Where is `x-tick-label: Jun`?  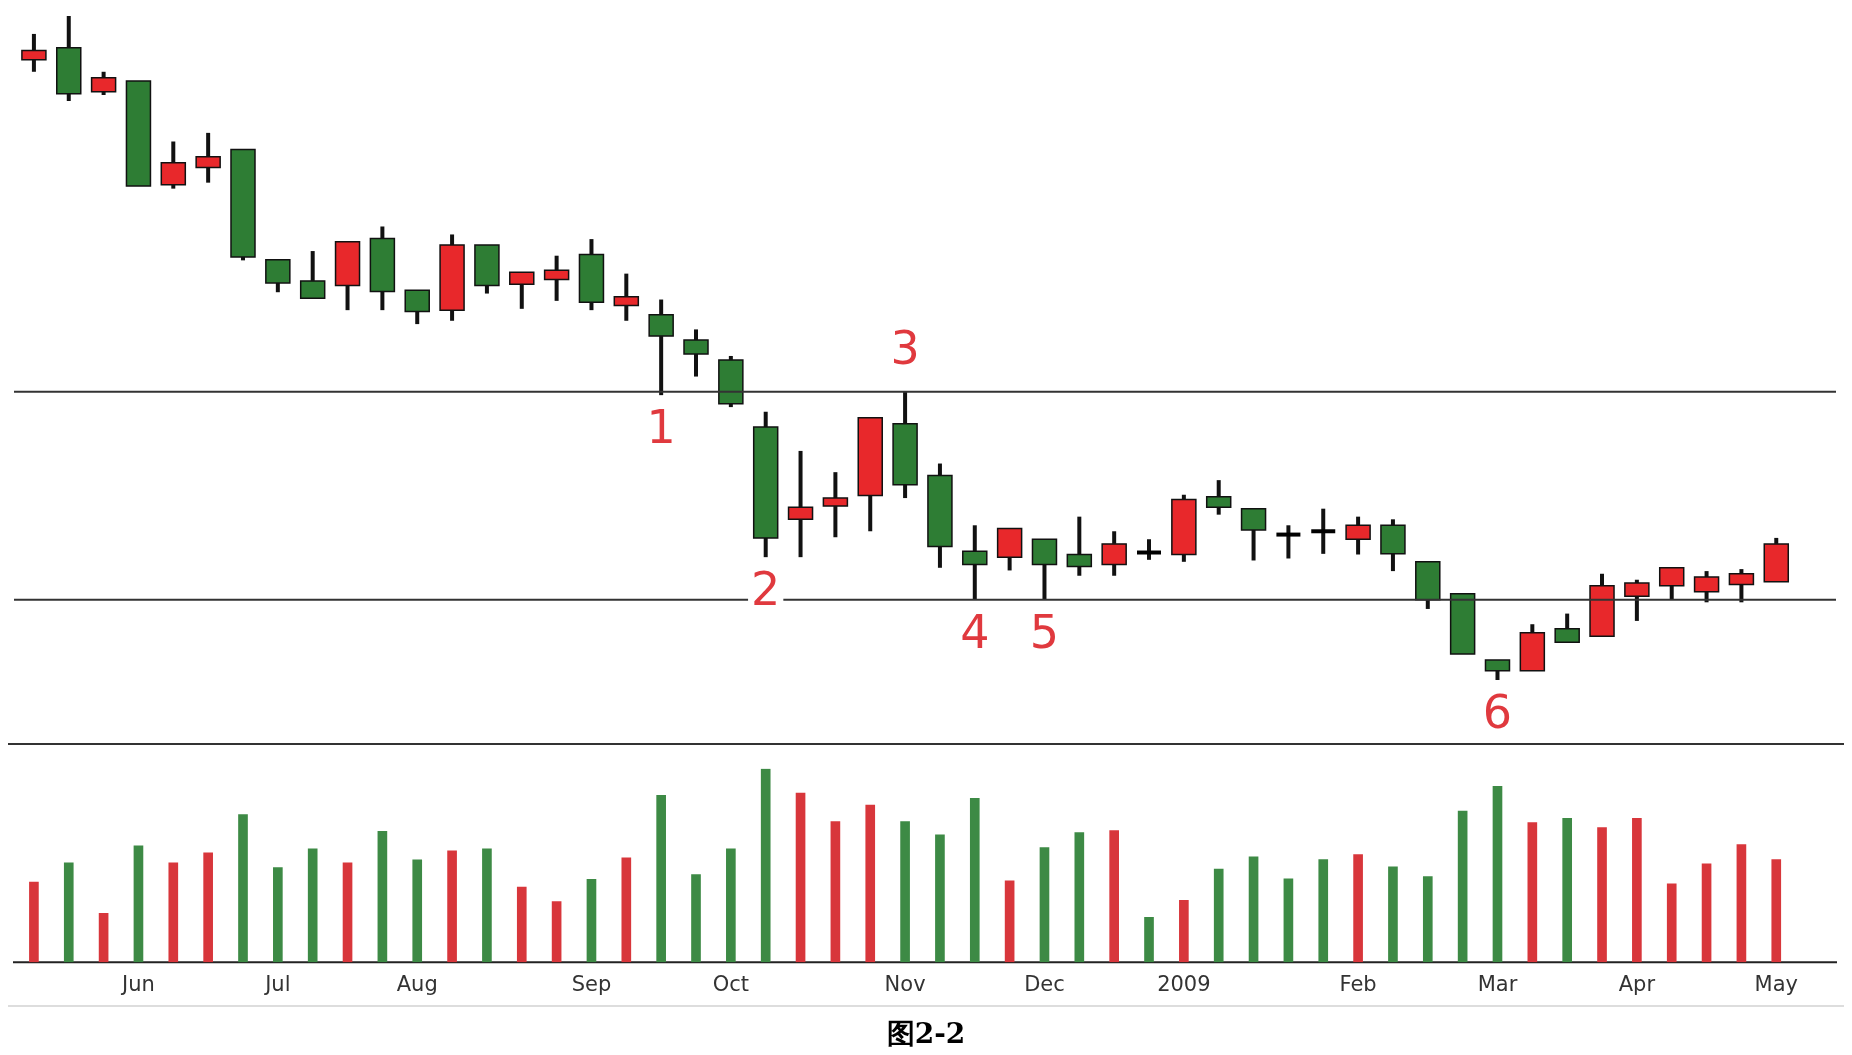 x-tick-label: Jun is located at coordinates (137, 984).